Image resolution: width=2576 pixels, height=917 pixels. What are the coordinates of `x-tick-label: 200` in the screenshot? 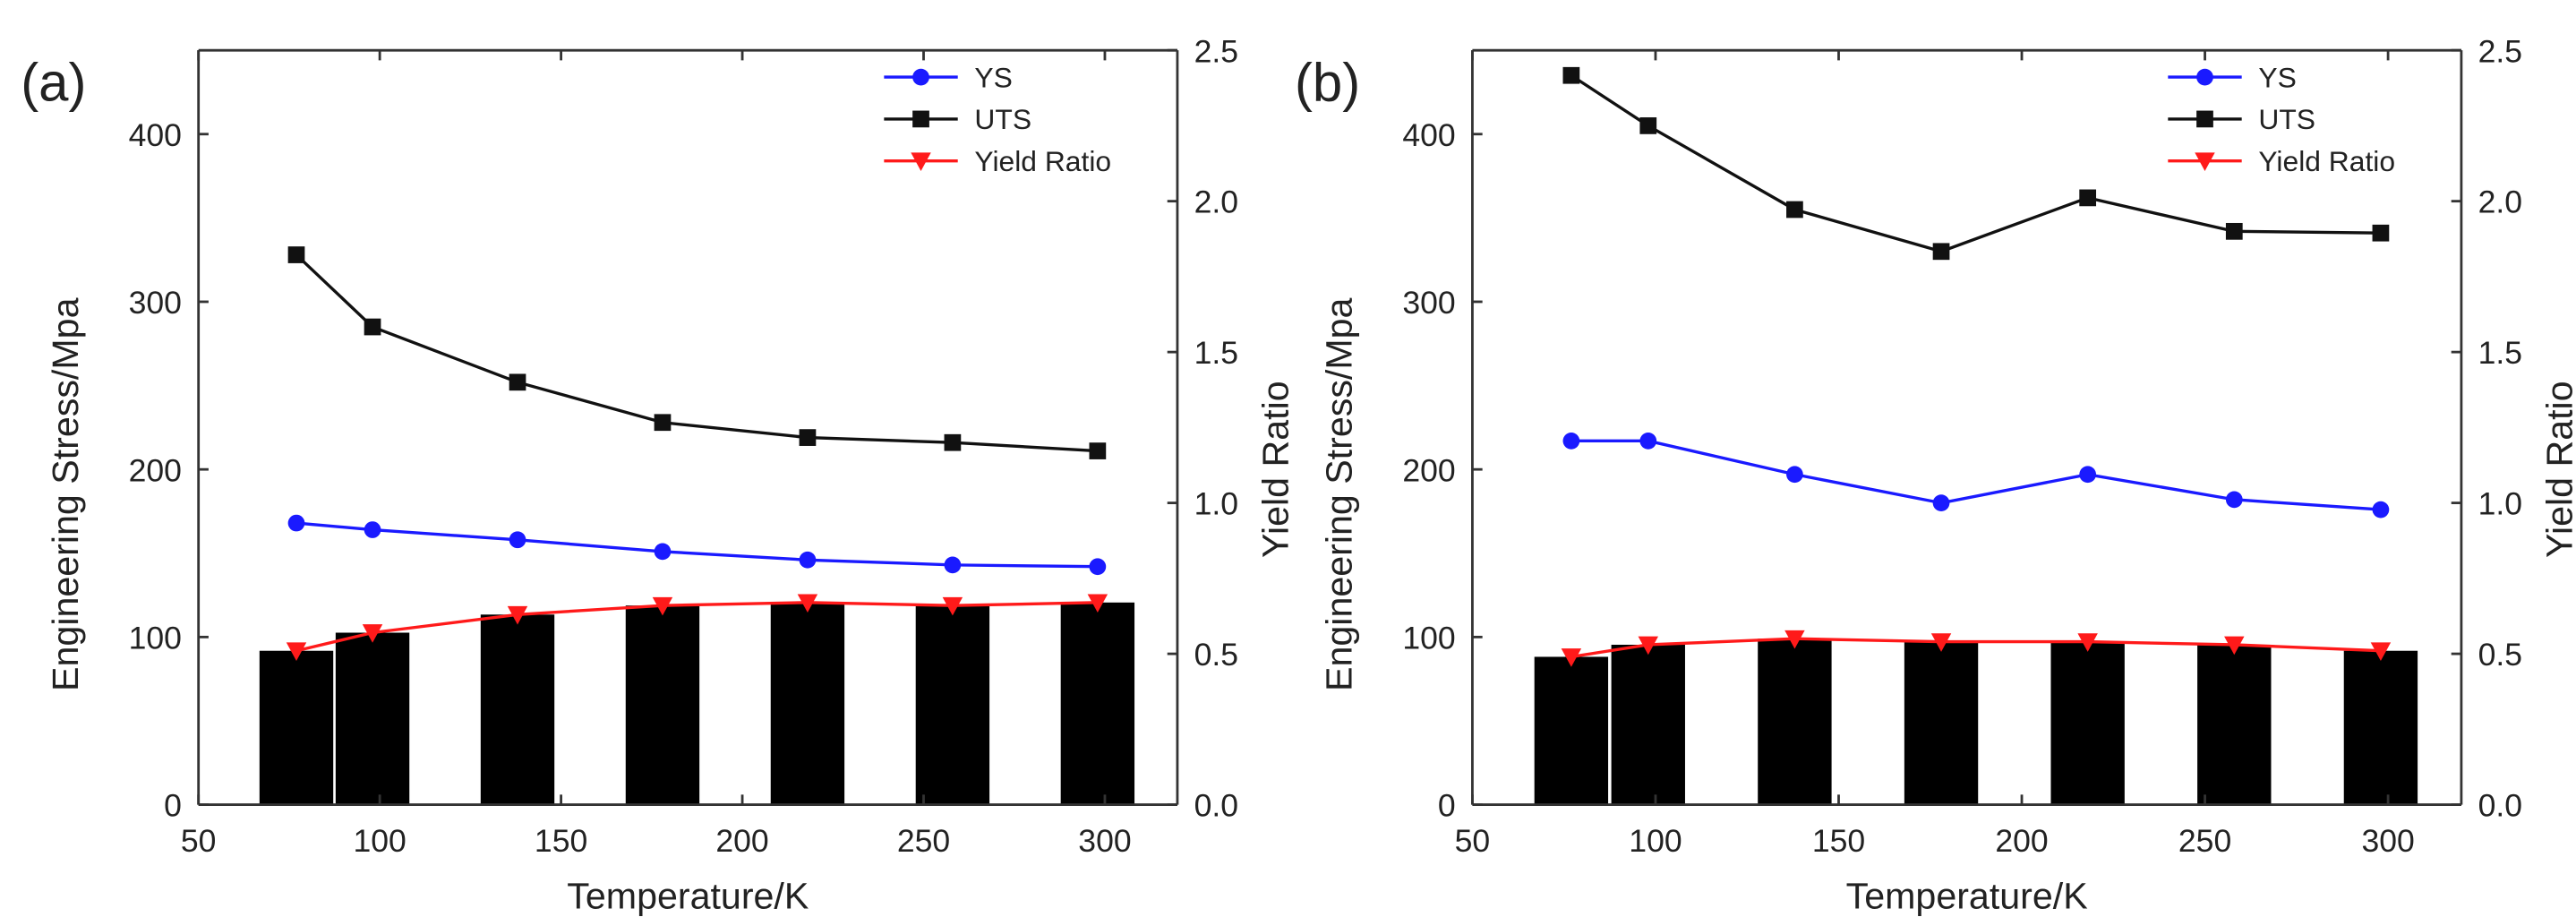 It's located at (2021, 841).